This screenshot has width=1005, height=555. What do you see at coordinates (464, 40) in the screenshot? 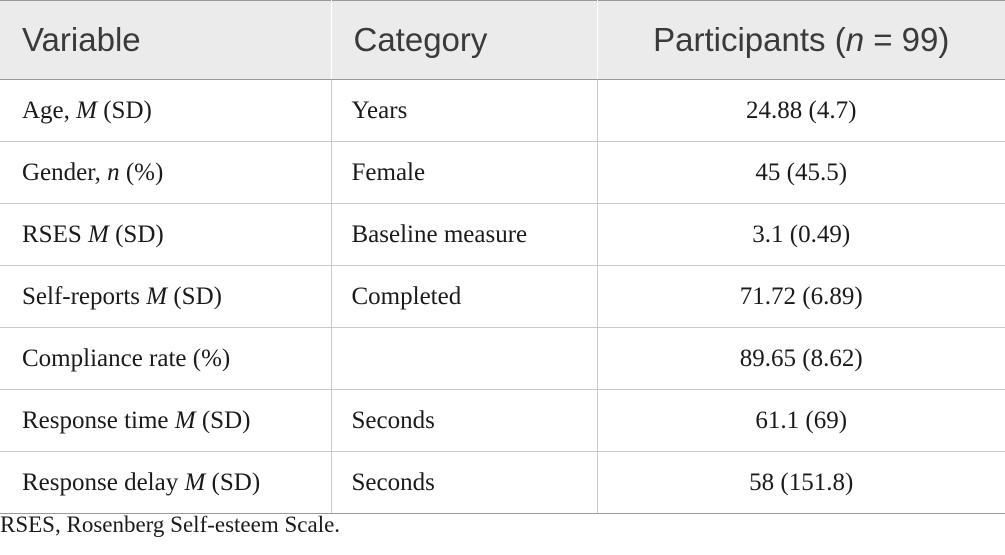
I see `header-category: Category` at bounding box center [464, 40].